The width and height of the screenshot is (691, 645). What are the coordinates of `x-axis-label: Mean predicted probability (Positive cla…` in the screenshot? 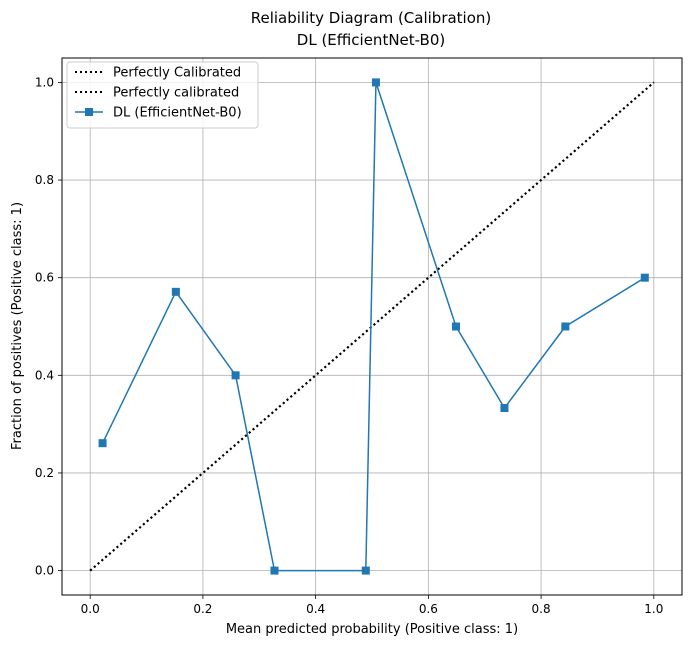 It's located at (372, 629).